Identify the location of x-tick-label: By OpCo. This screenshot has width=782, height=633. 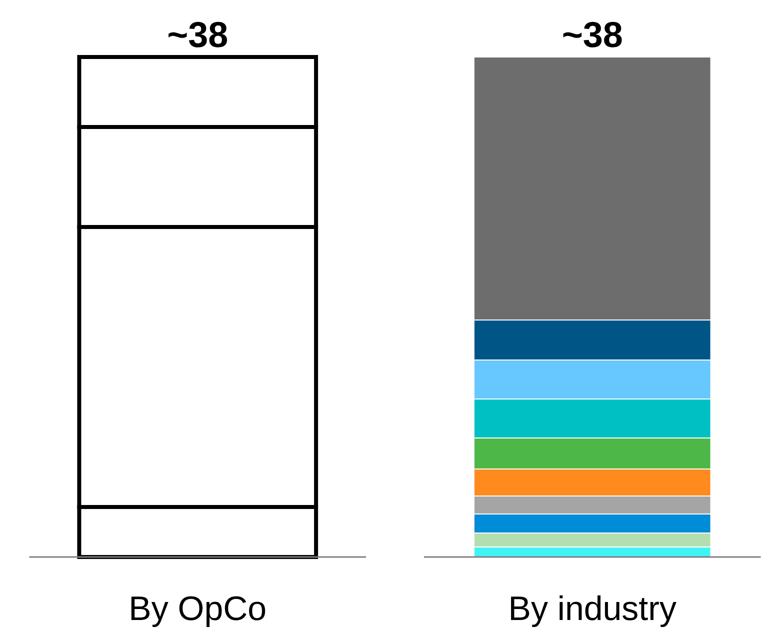
(197, 609).